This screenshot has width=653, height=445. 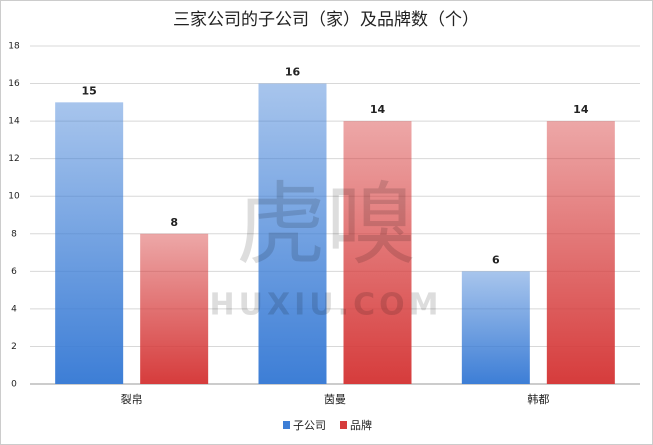 I want to click on y-tick-label: 16, so click(x=14, y=84).